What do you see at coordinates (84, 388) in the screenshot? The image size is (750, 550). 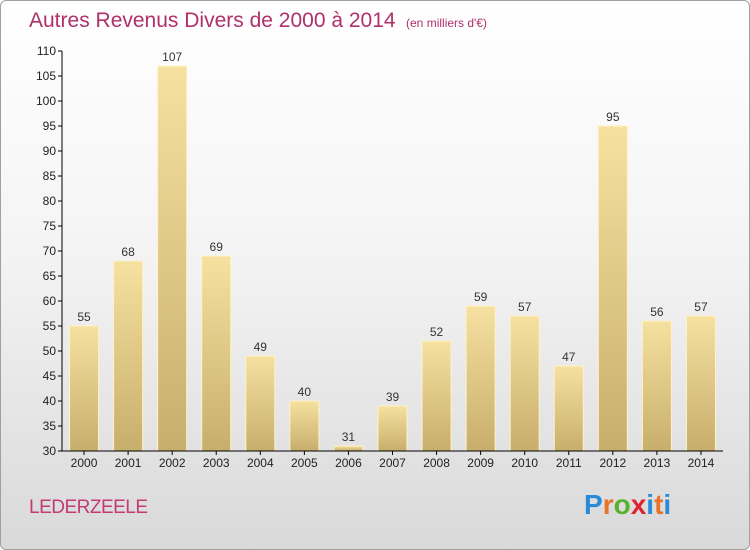 I see `bar-2000` at bounding box center [84, 388].